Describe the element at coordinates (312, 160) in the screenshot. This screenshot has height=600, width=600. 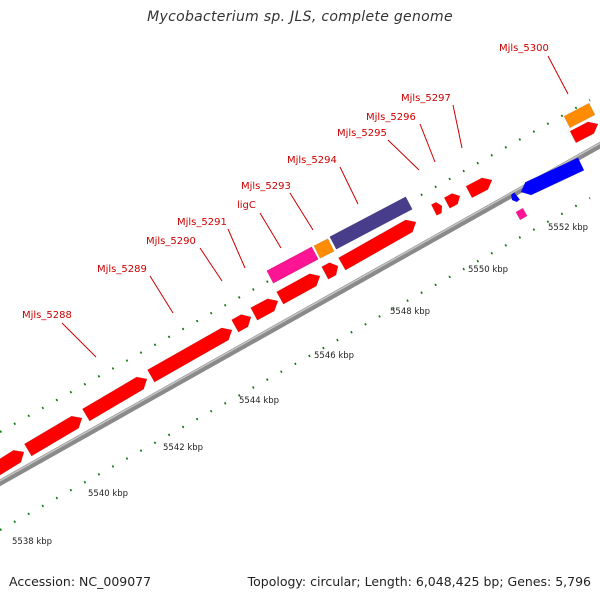
I see `gene-label: Mjls_5294` at that location.